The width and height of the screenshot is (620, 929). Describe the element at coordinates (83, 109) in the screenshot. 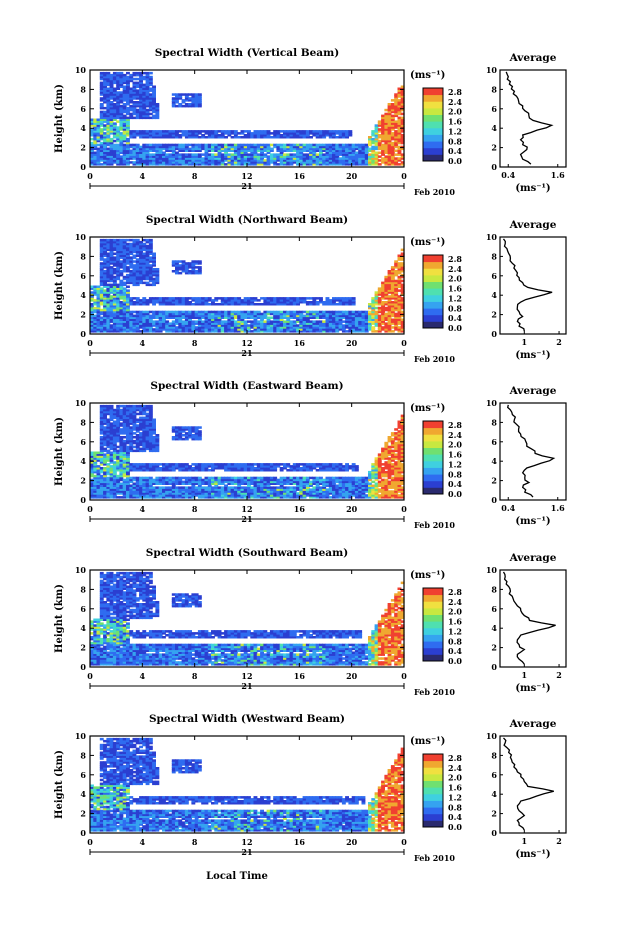

I see `y-tick-label: 6` at that location.